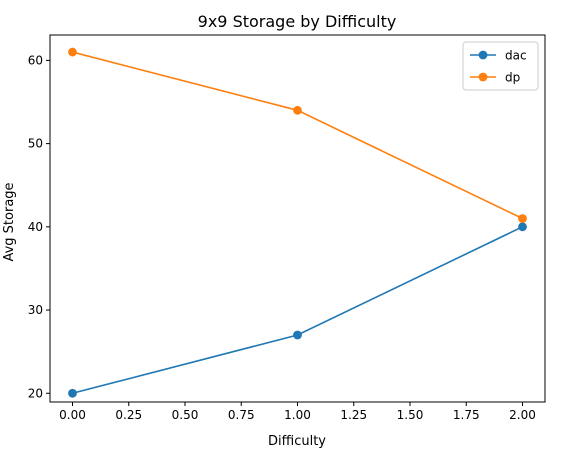 This screenshot has height=450, width=573. I want to click on chart-title: 9x9 Storage by Difficulty, so click(297, 21).